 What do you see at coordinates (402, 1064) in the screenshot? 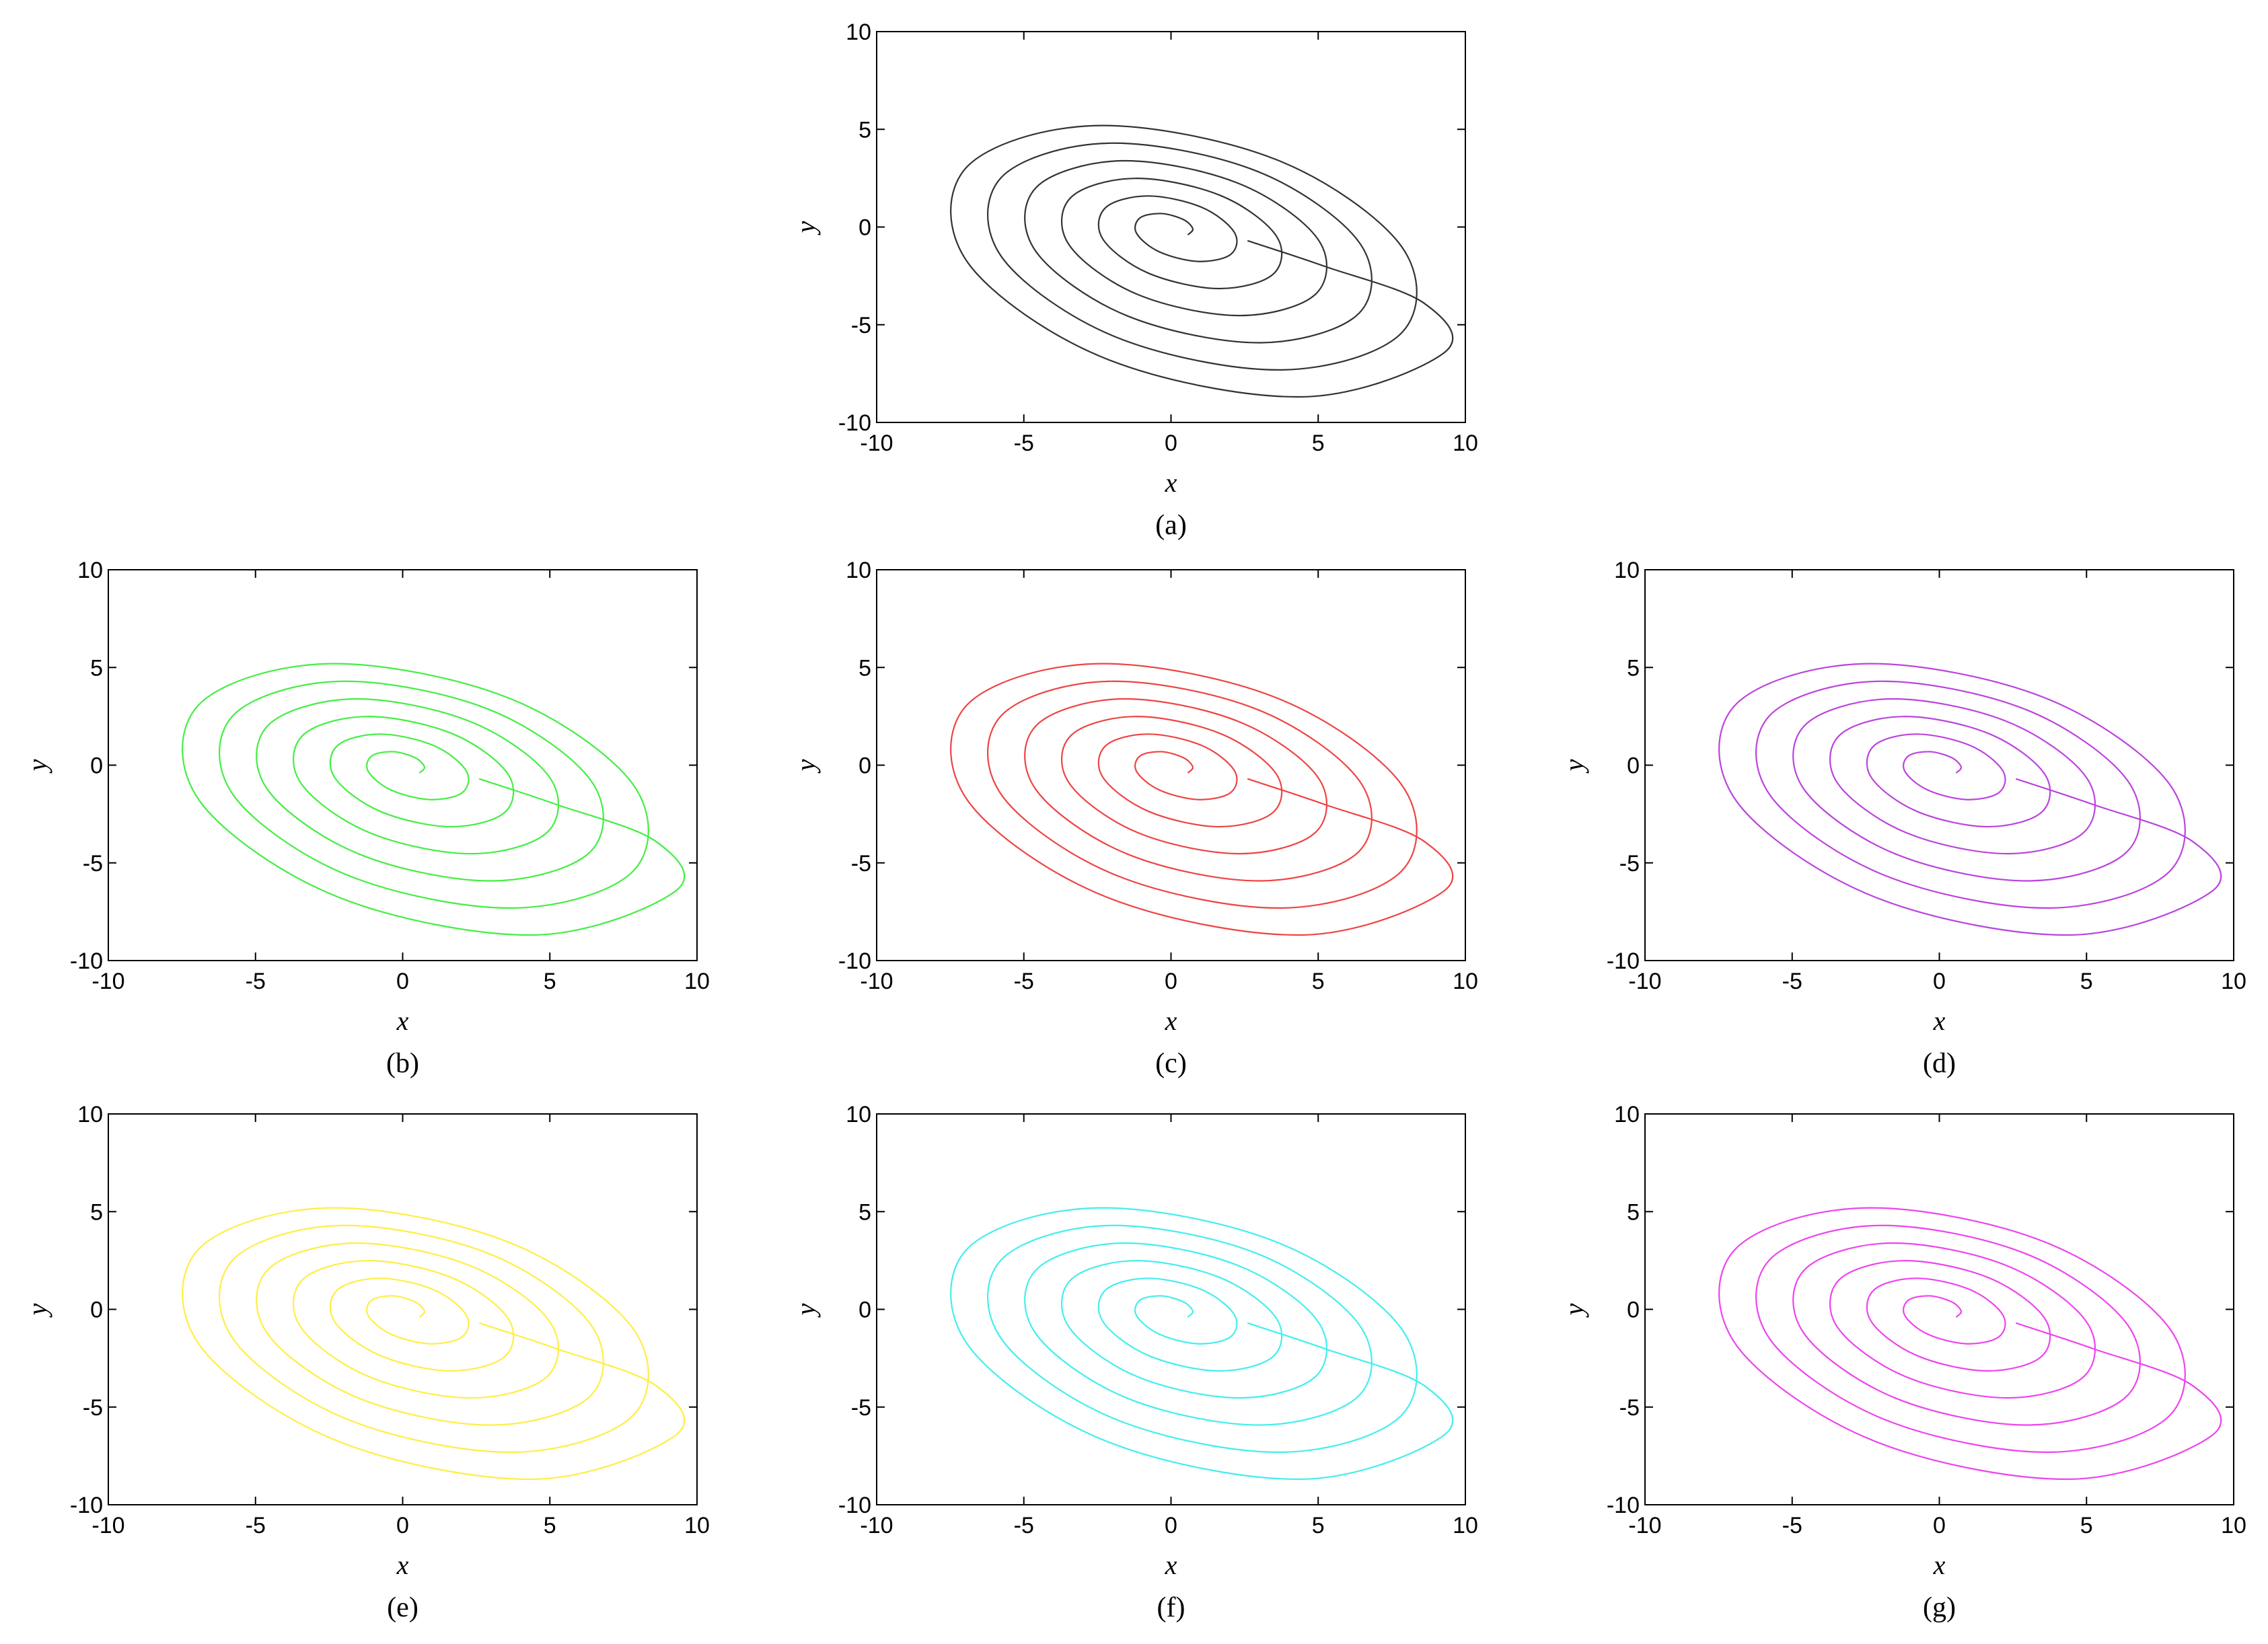
I see `caption: (b)` at bounding box center [402, 1064].